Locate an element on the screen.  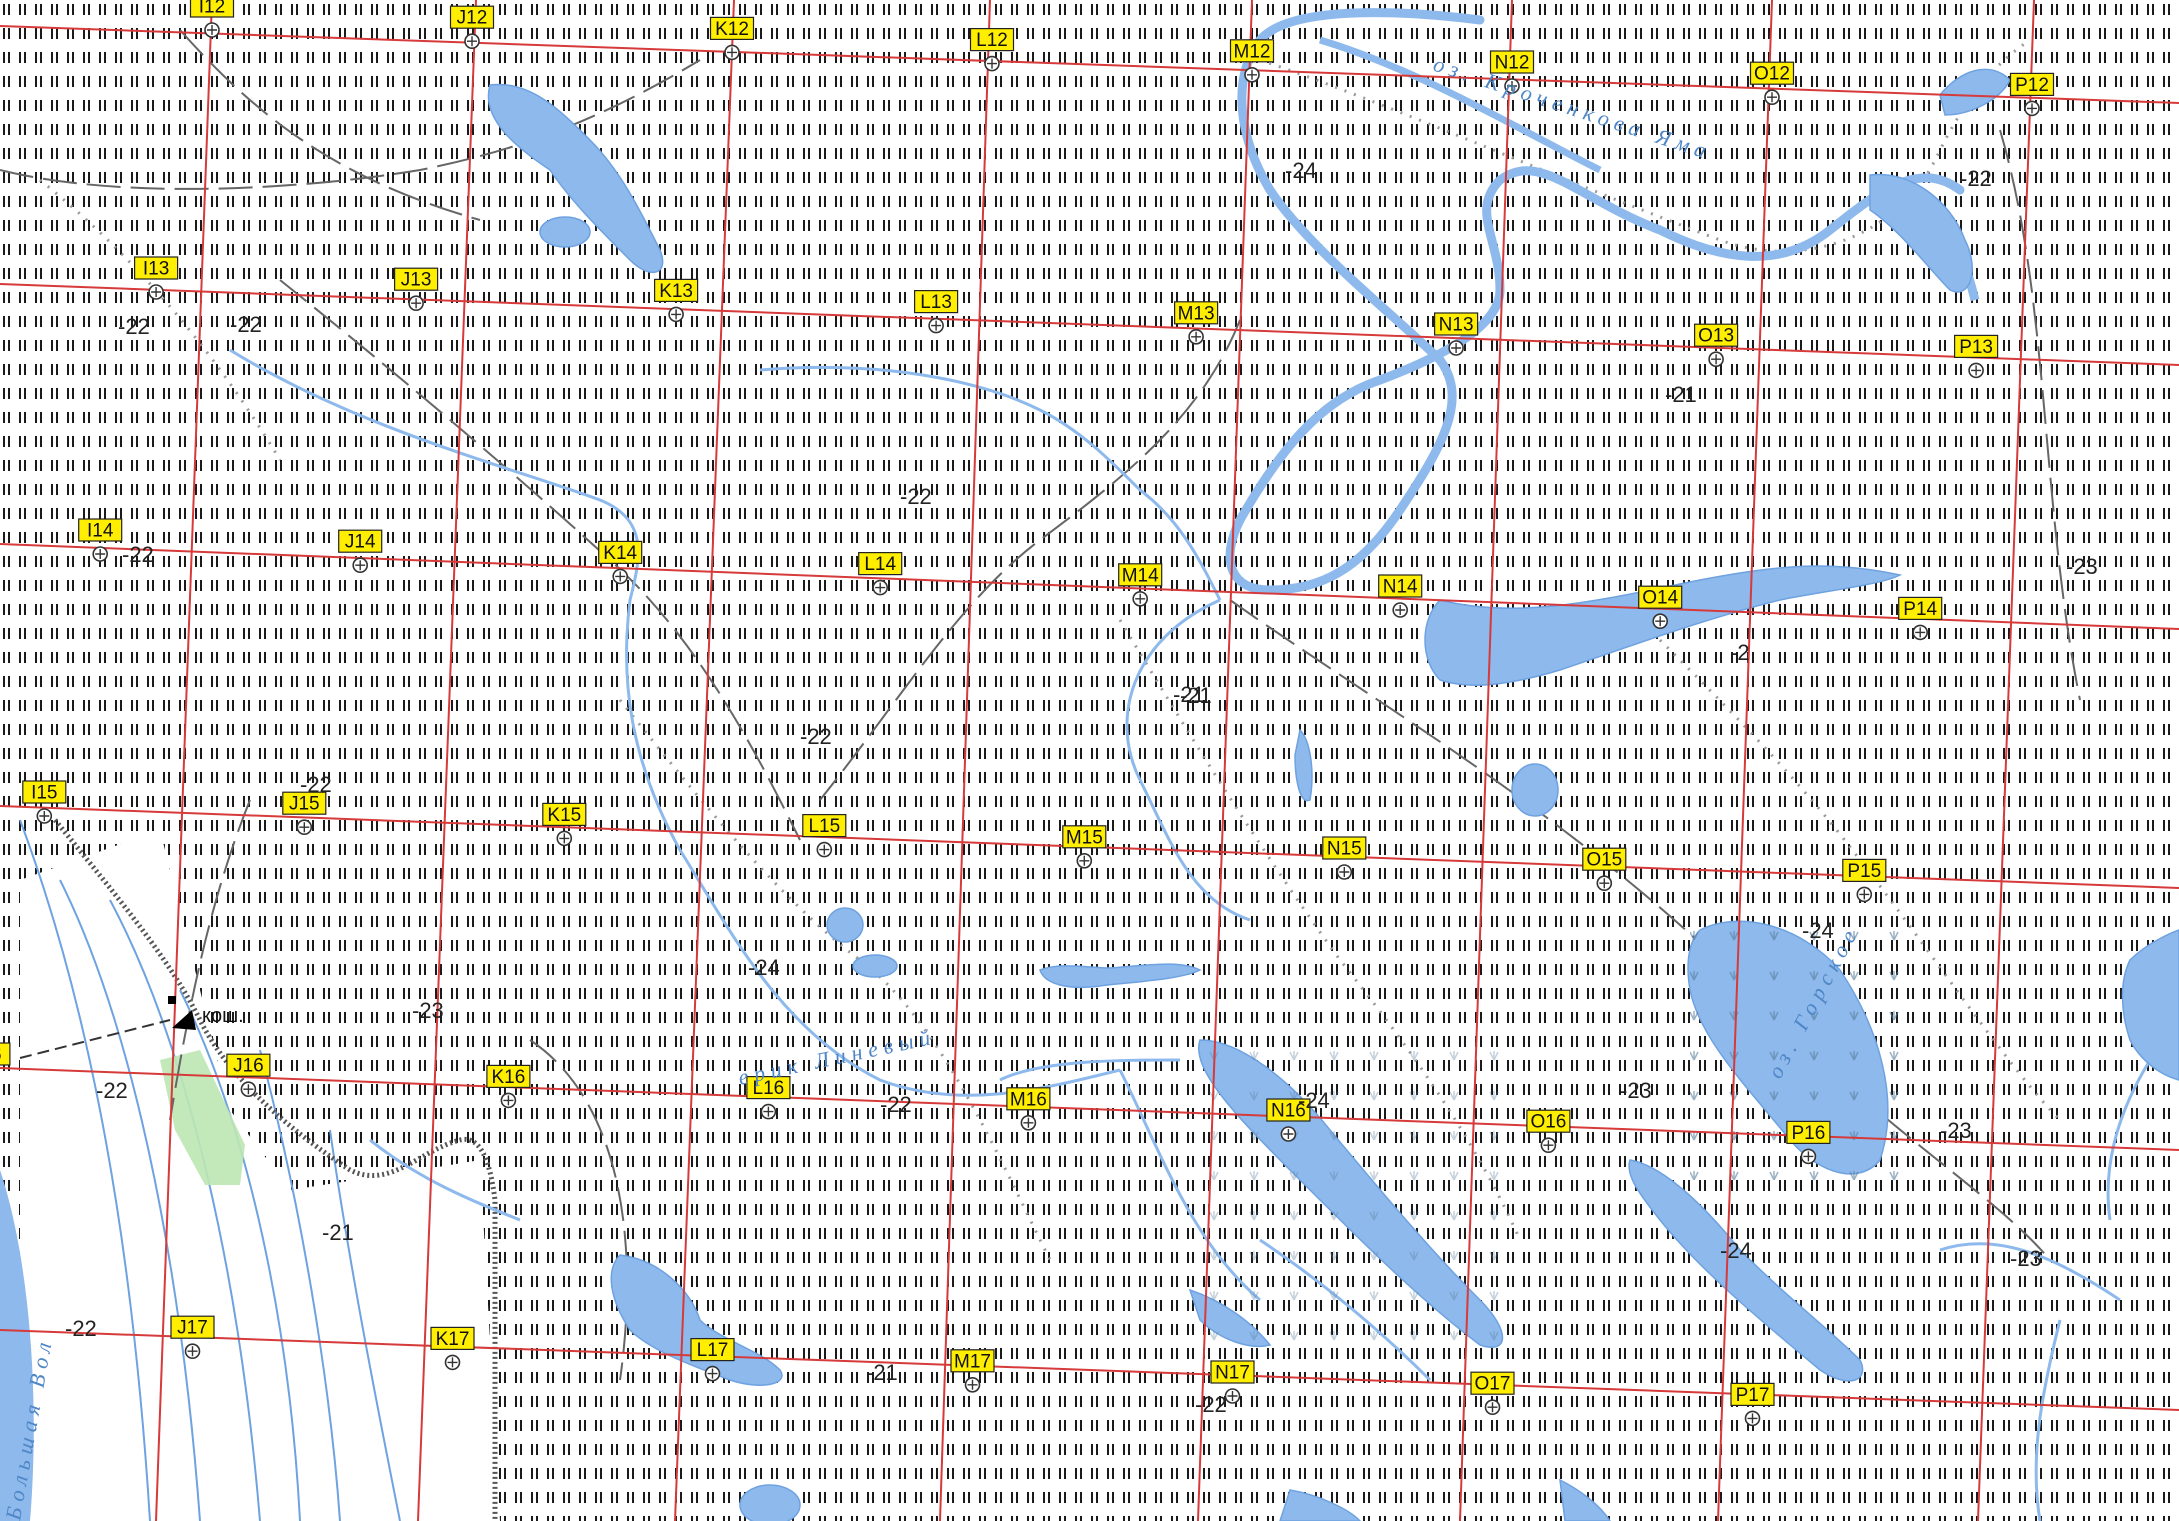
grid-point-N14: N14 is located at coordinates (1400, 596).